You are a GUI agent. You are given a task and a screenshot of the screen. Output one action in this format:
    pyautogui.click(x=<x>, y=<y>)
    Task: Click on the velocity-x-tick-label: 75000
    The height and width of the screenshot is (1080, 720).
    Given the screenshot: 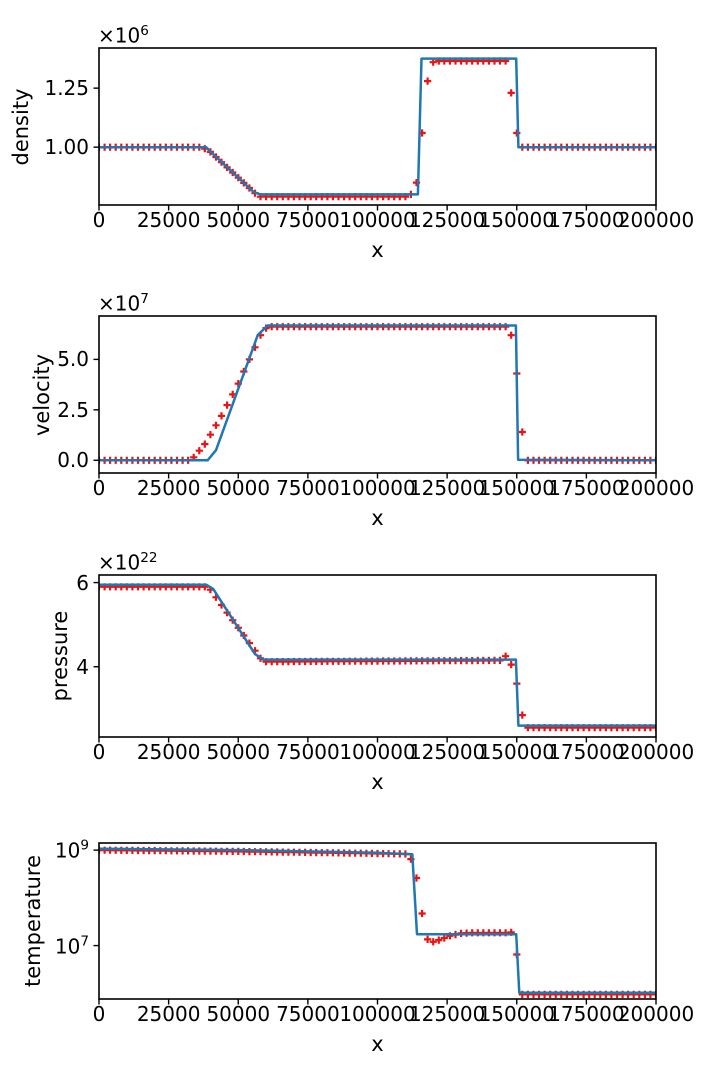 What is the action you would take?
    pyautogui.click(x=308, y=488)
    